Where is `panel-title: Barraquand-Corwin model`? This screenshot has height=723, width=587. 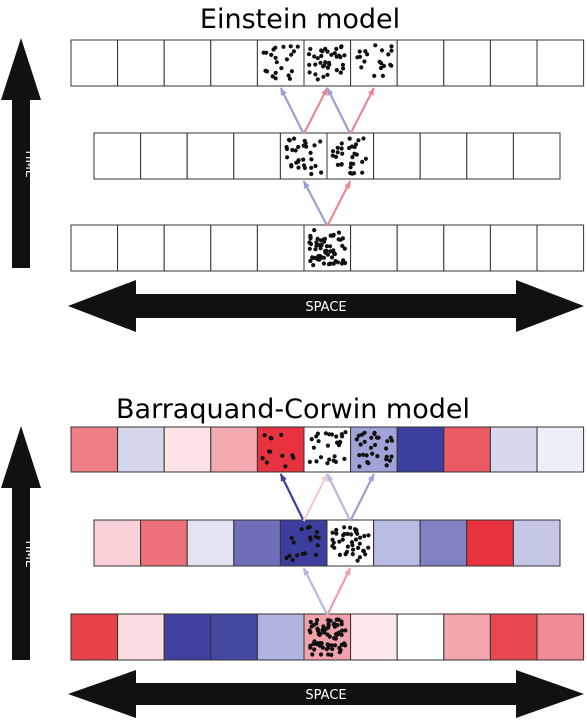 panel-title: Barraquand-Corwin model is located at coordinates (293, 409).